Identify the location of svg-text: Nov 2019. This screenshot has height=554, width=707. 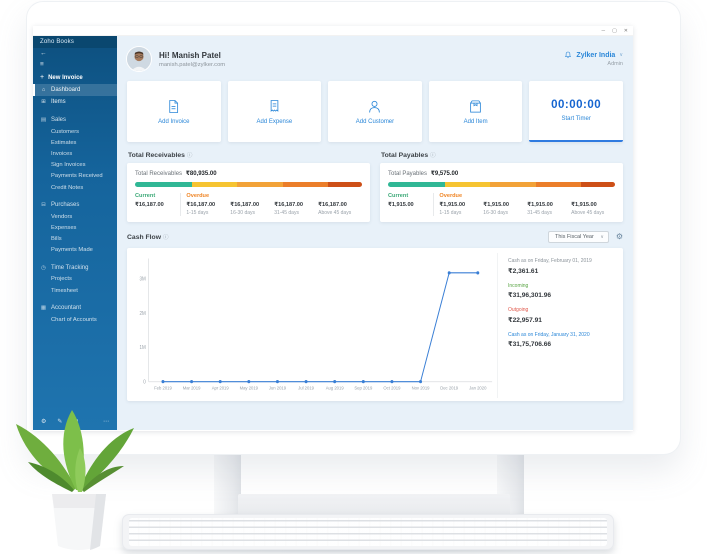
(421, 387).